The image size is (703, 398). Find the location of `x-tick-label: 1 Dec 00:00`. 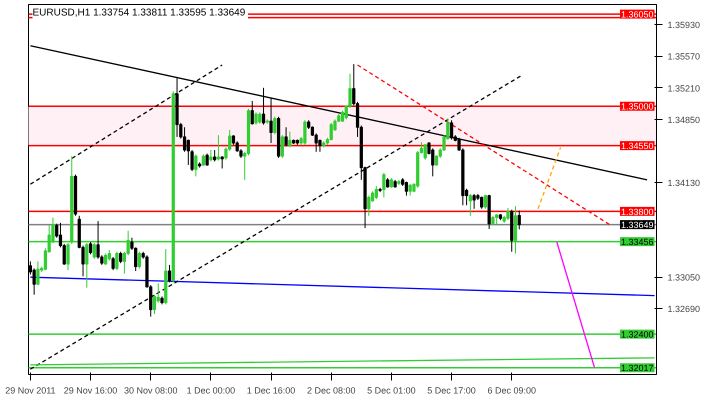

x-tick-label: 1 Dec 00:00 is located at coordinates (211, 391).